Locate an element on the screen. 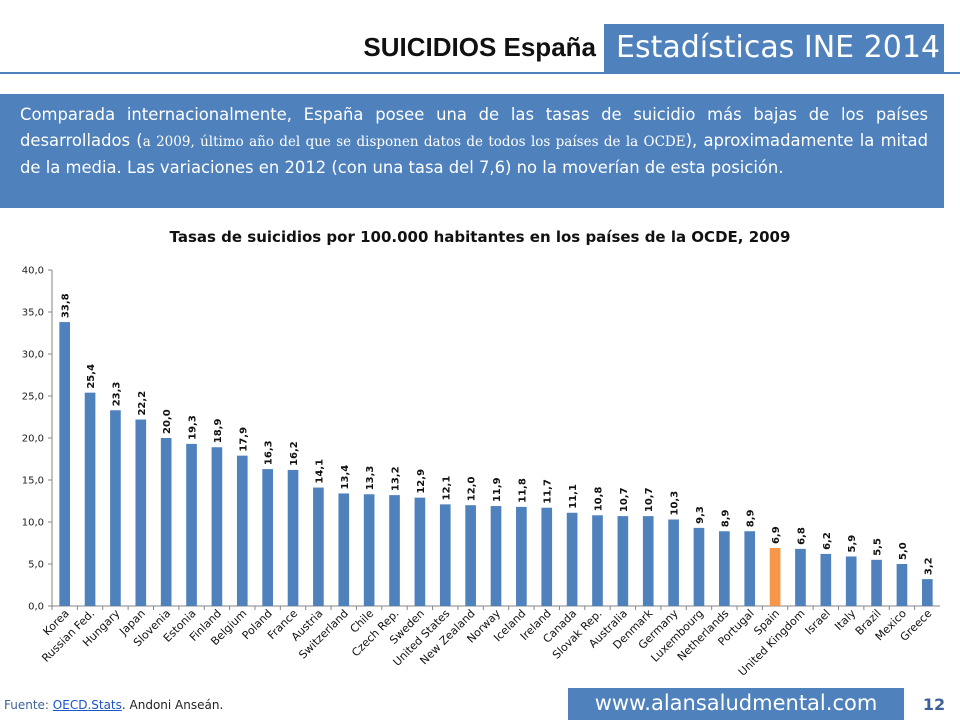 The image size is (960, 720). y-tick-label: 5,0 is located at coordinates (36, 565).